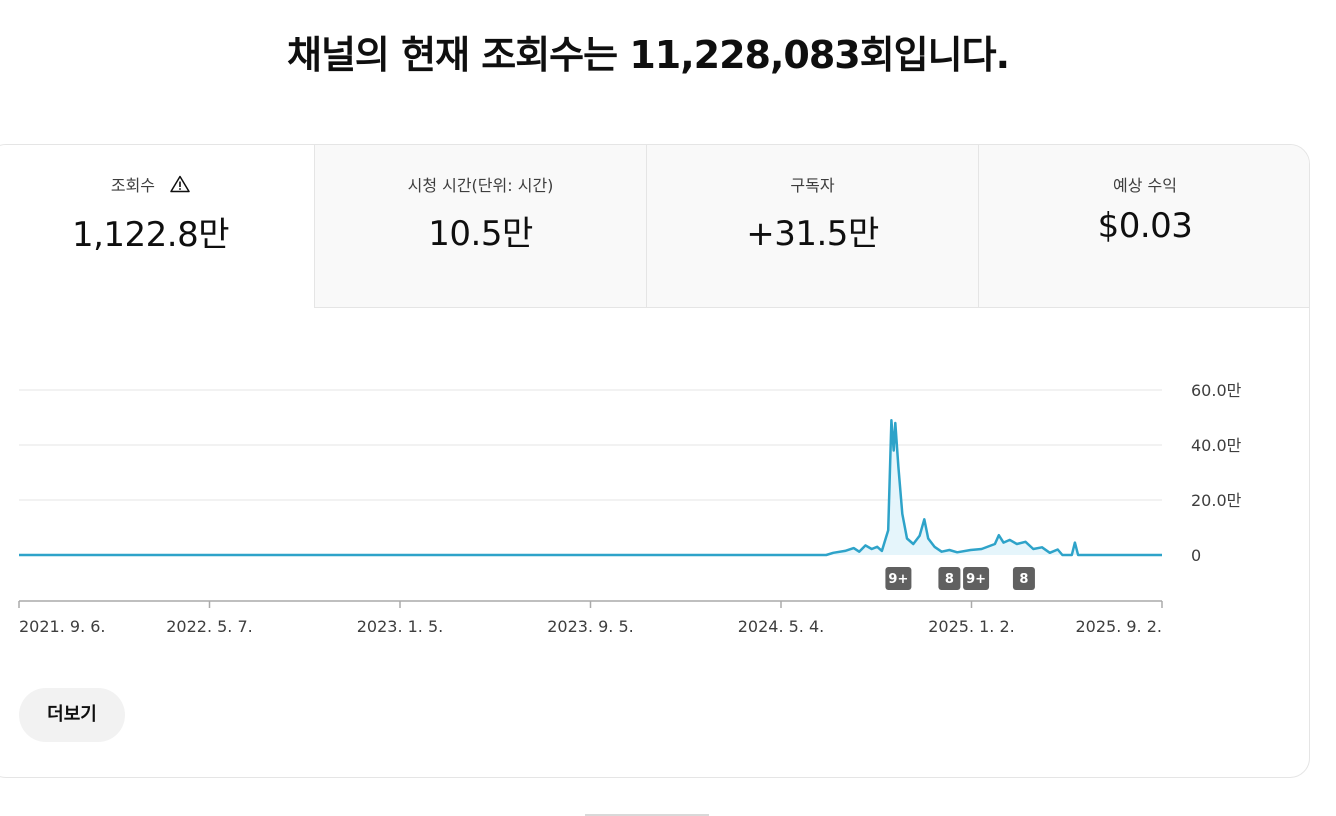  What do you see at coordinates (480, 234) in the screenshot?
I see `tab-watch-time-value: 10.5만` at bounding box center [480, 234].